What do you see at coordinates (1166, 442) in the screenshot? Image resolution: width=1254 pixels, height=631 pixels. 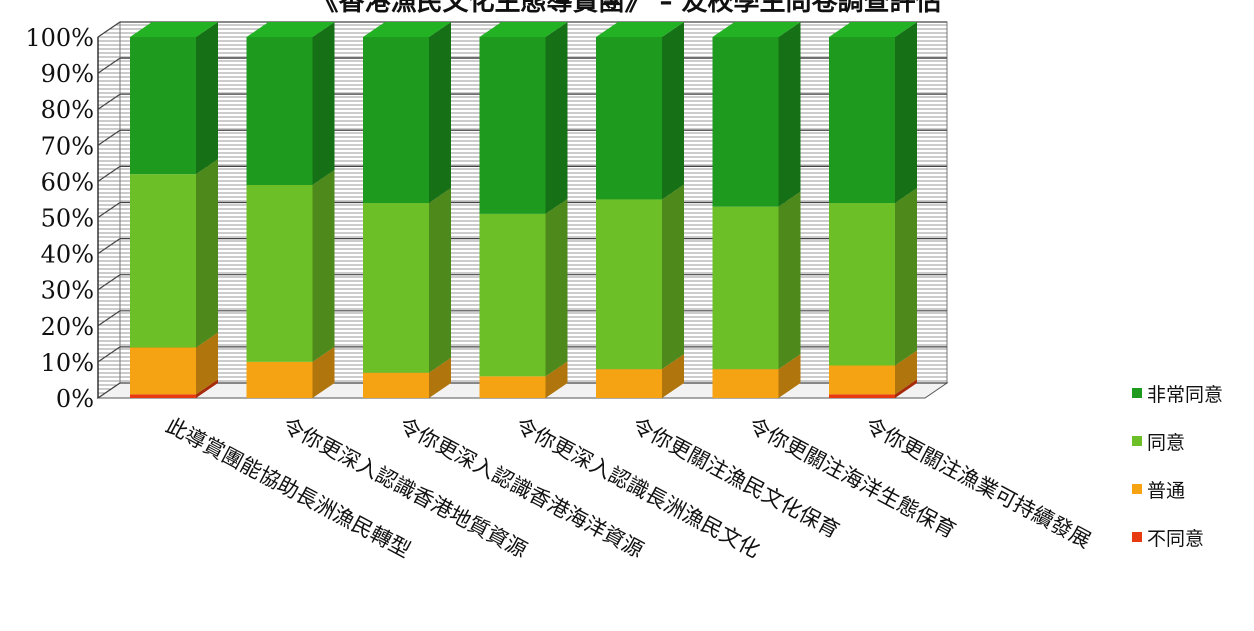 I see `legend-label: 同意` at bounding box center [1166, 442].